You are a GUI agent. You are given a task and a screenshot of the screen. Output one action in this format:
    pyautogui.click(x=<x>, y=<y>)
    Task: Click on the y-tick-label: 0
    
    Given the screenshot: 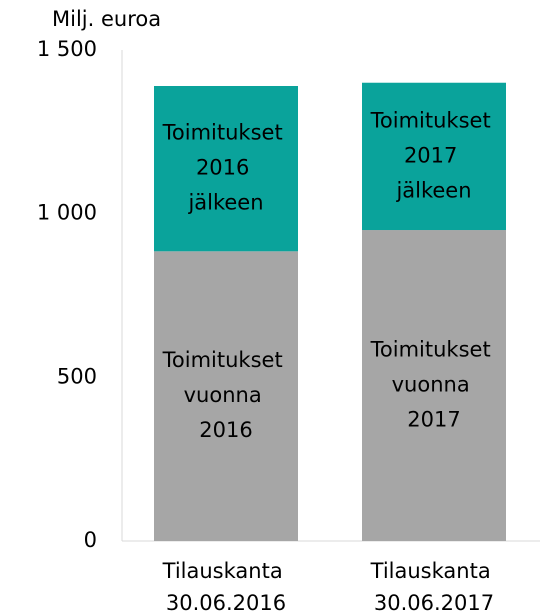 What is the action you would take?
    pyautogui.click(x=90, y=540)
    